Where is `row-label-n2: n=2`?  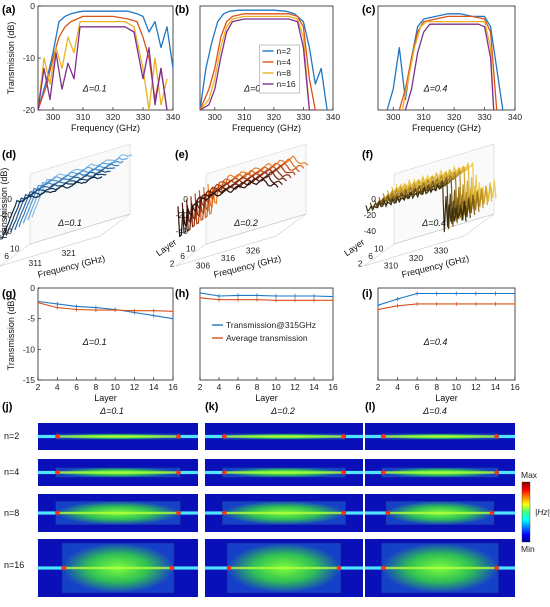 row-label-n2: n=2 is located at coordinates (11, 436).